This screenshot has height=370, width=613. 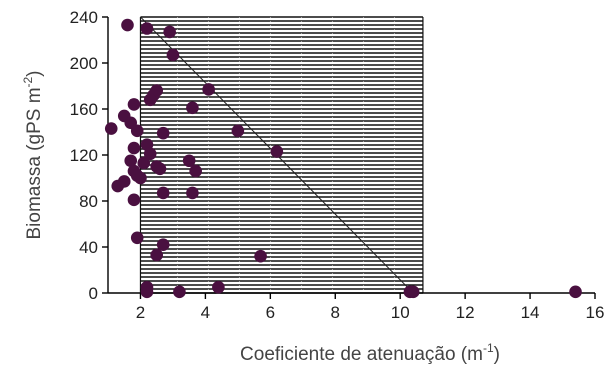 What do you see at coordinates (270, 312) in the screenshot?
I see `x-tick-label: 6` at bounding box center [270, 312].